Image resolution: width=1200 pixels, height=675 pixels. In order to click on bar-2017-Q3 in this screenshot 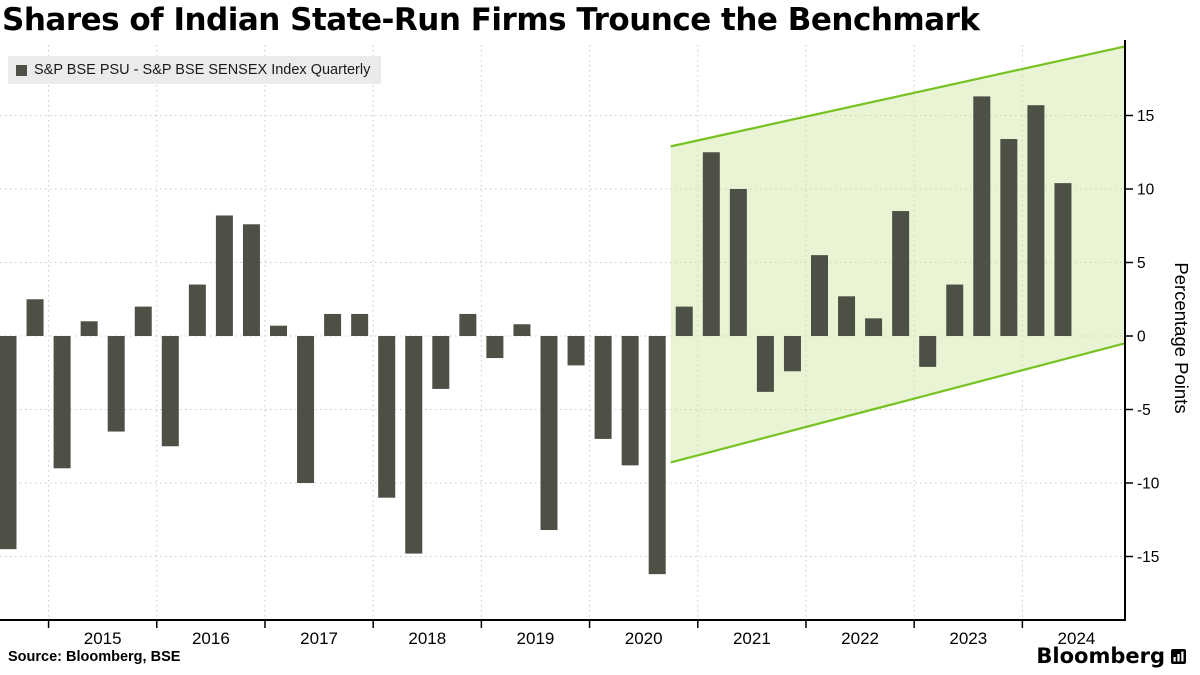, I will do `click(333, 324)`.